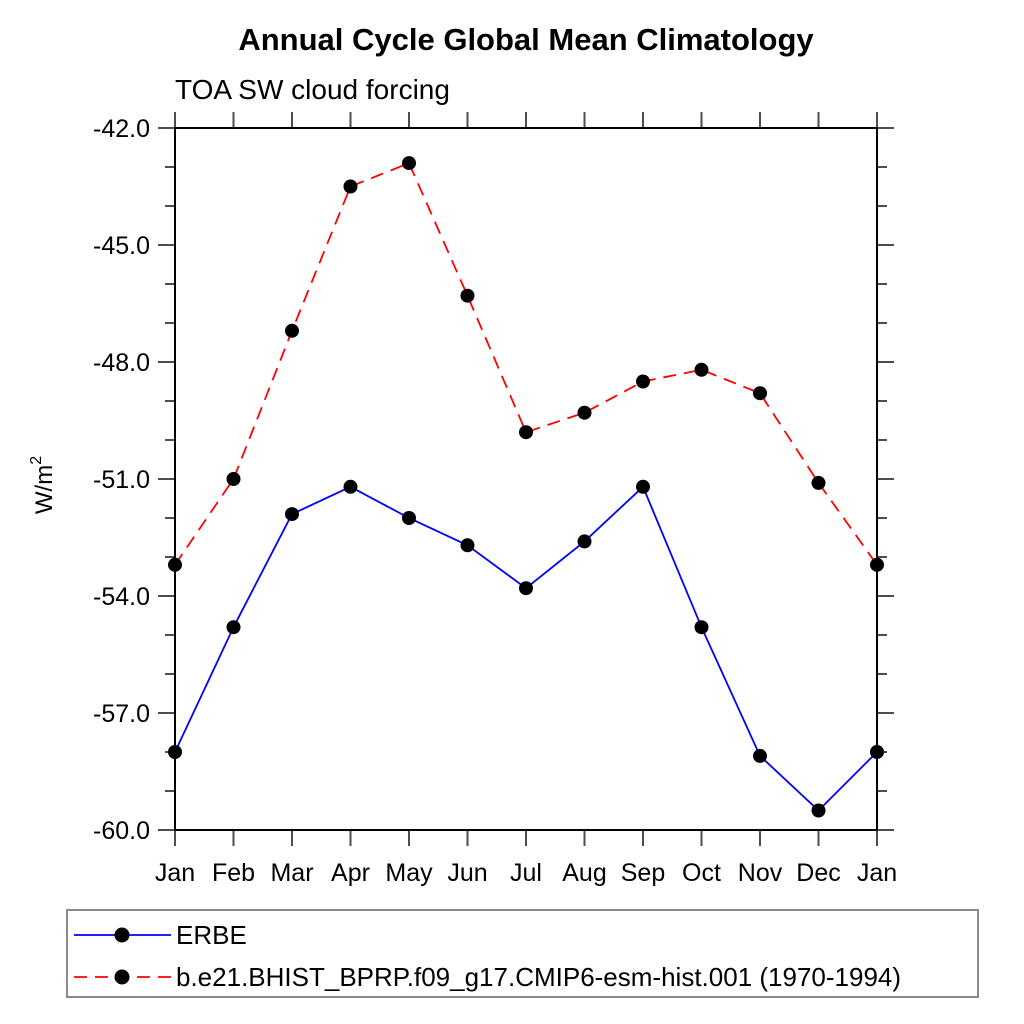  Describe the element at coordinates (121, 246) in the screenshot. I see `y-tick-label: -45.0` at that location.